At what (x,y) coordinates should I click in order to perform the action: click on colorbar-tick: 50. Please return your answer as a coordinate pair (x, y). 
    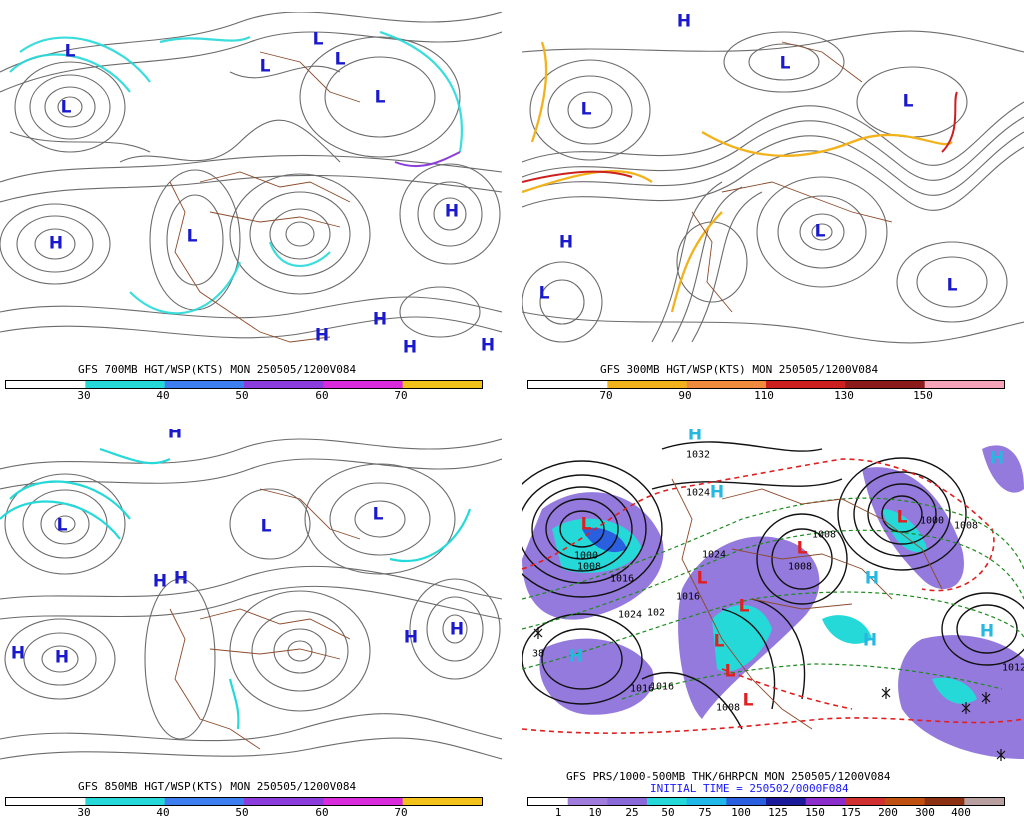
    Looking at the image, I should click on (242, 395).